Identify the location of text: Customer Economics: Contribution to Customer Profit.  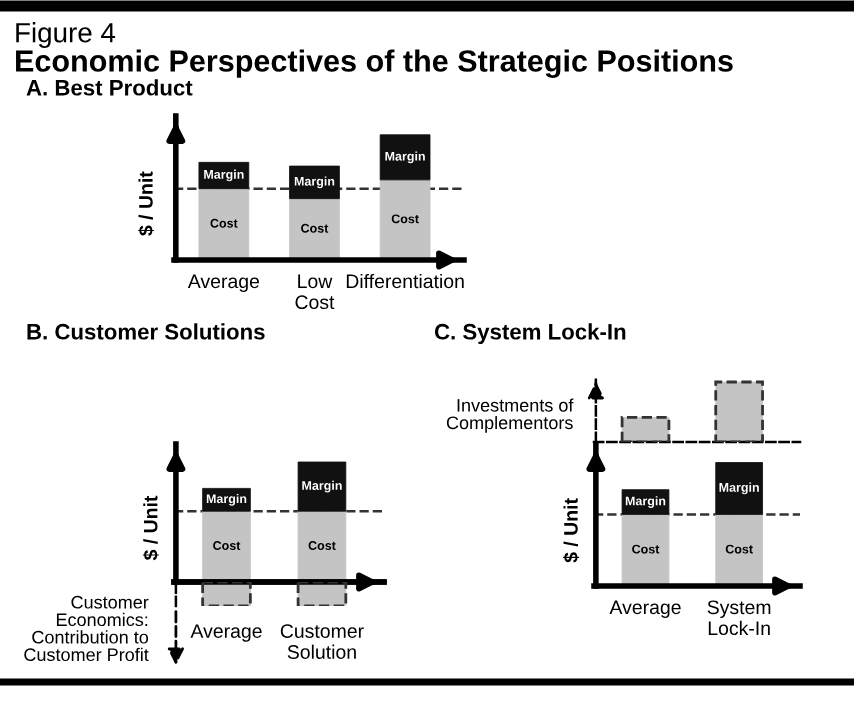
(86, 628).